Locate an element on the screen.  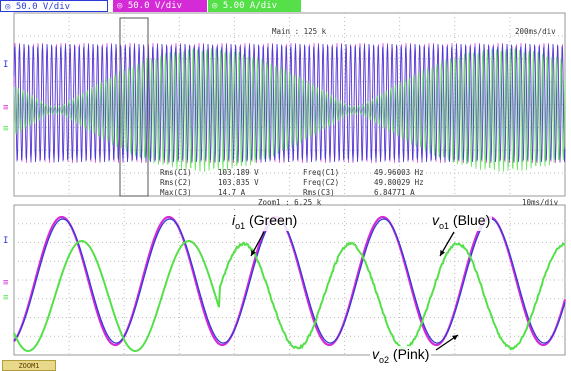
zoom-timebase-label: 10ms/div is located at coordinates (540, 202).